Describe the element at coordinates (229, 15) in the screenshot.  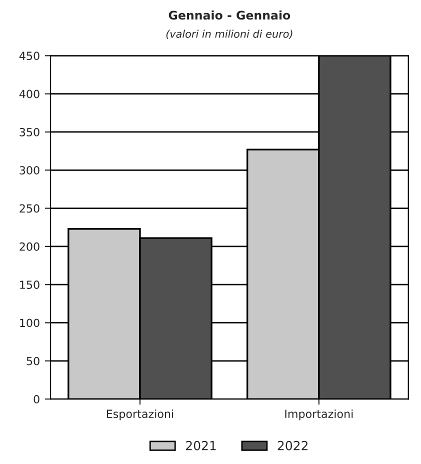
I see `chart-title: Gennaio - Gennaio` at that location.